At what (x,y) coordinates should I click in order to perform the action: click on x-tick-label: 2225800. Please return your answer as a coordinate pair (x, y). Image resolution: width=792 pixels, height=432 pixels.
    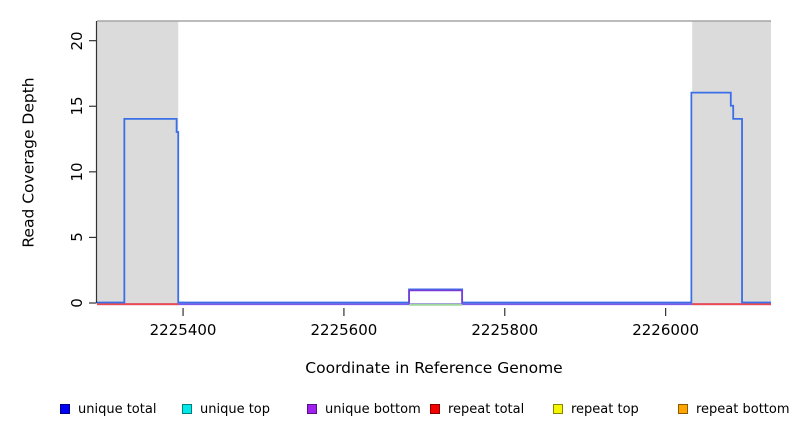
    Looking at the image, I should click on (505, 330).